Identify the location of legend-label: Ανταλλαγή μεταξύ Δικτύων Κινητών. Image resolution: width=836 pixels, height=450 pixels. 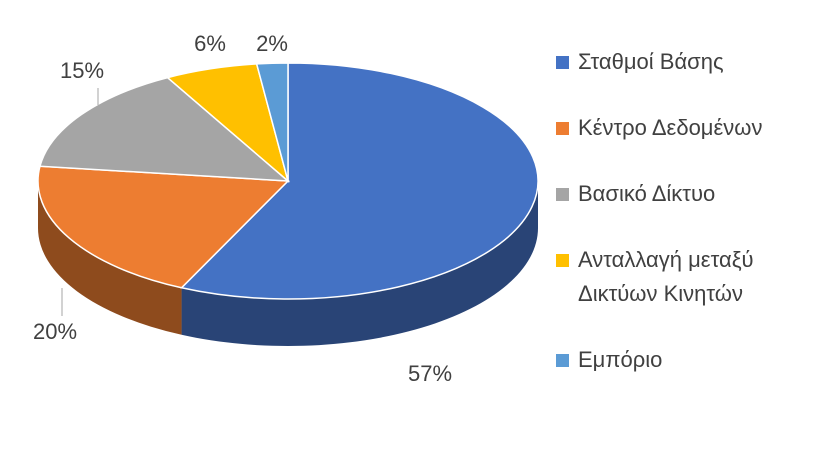
(666, 276).